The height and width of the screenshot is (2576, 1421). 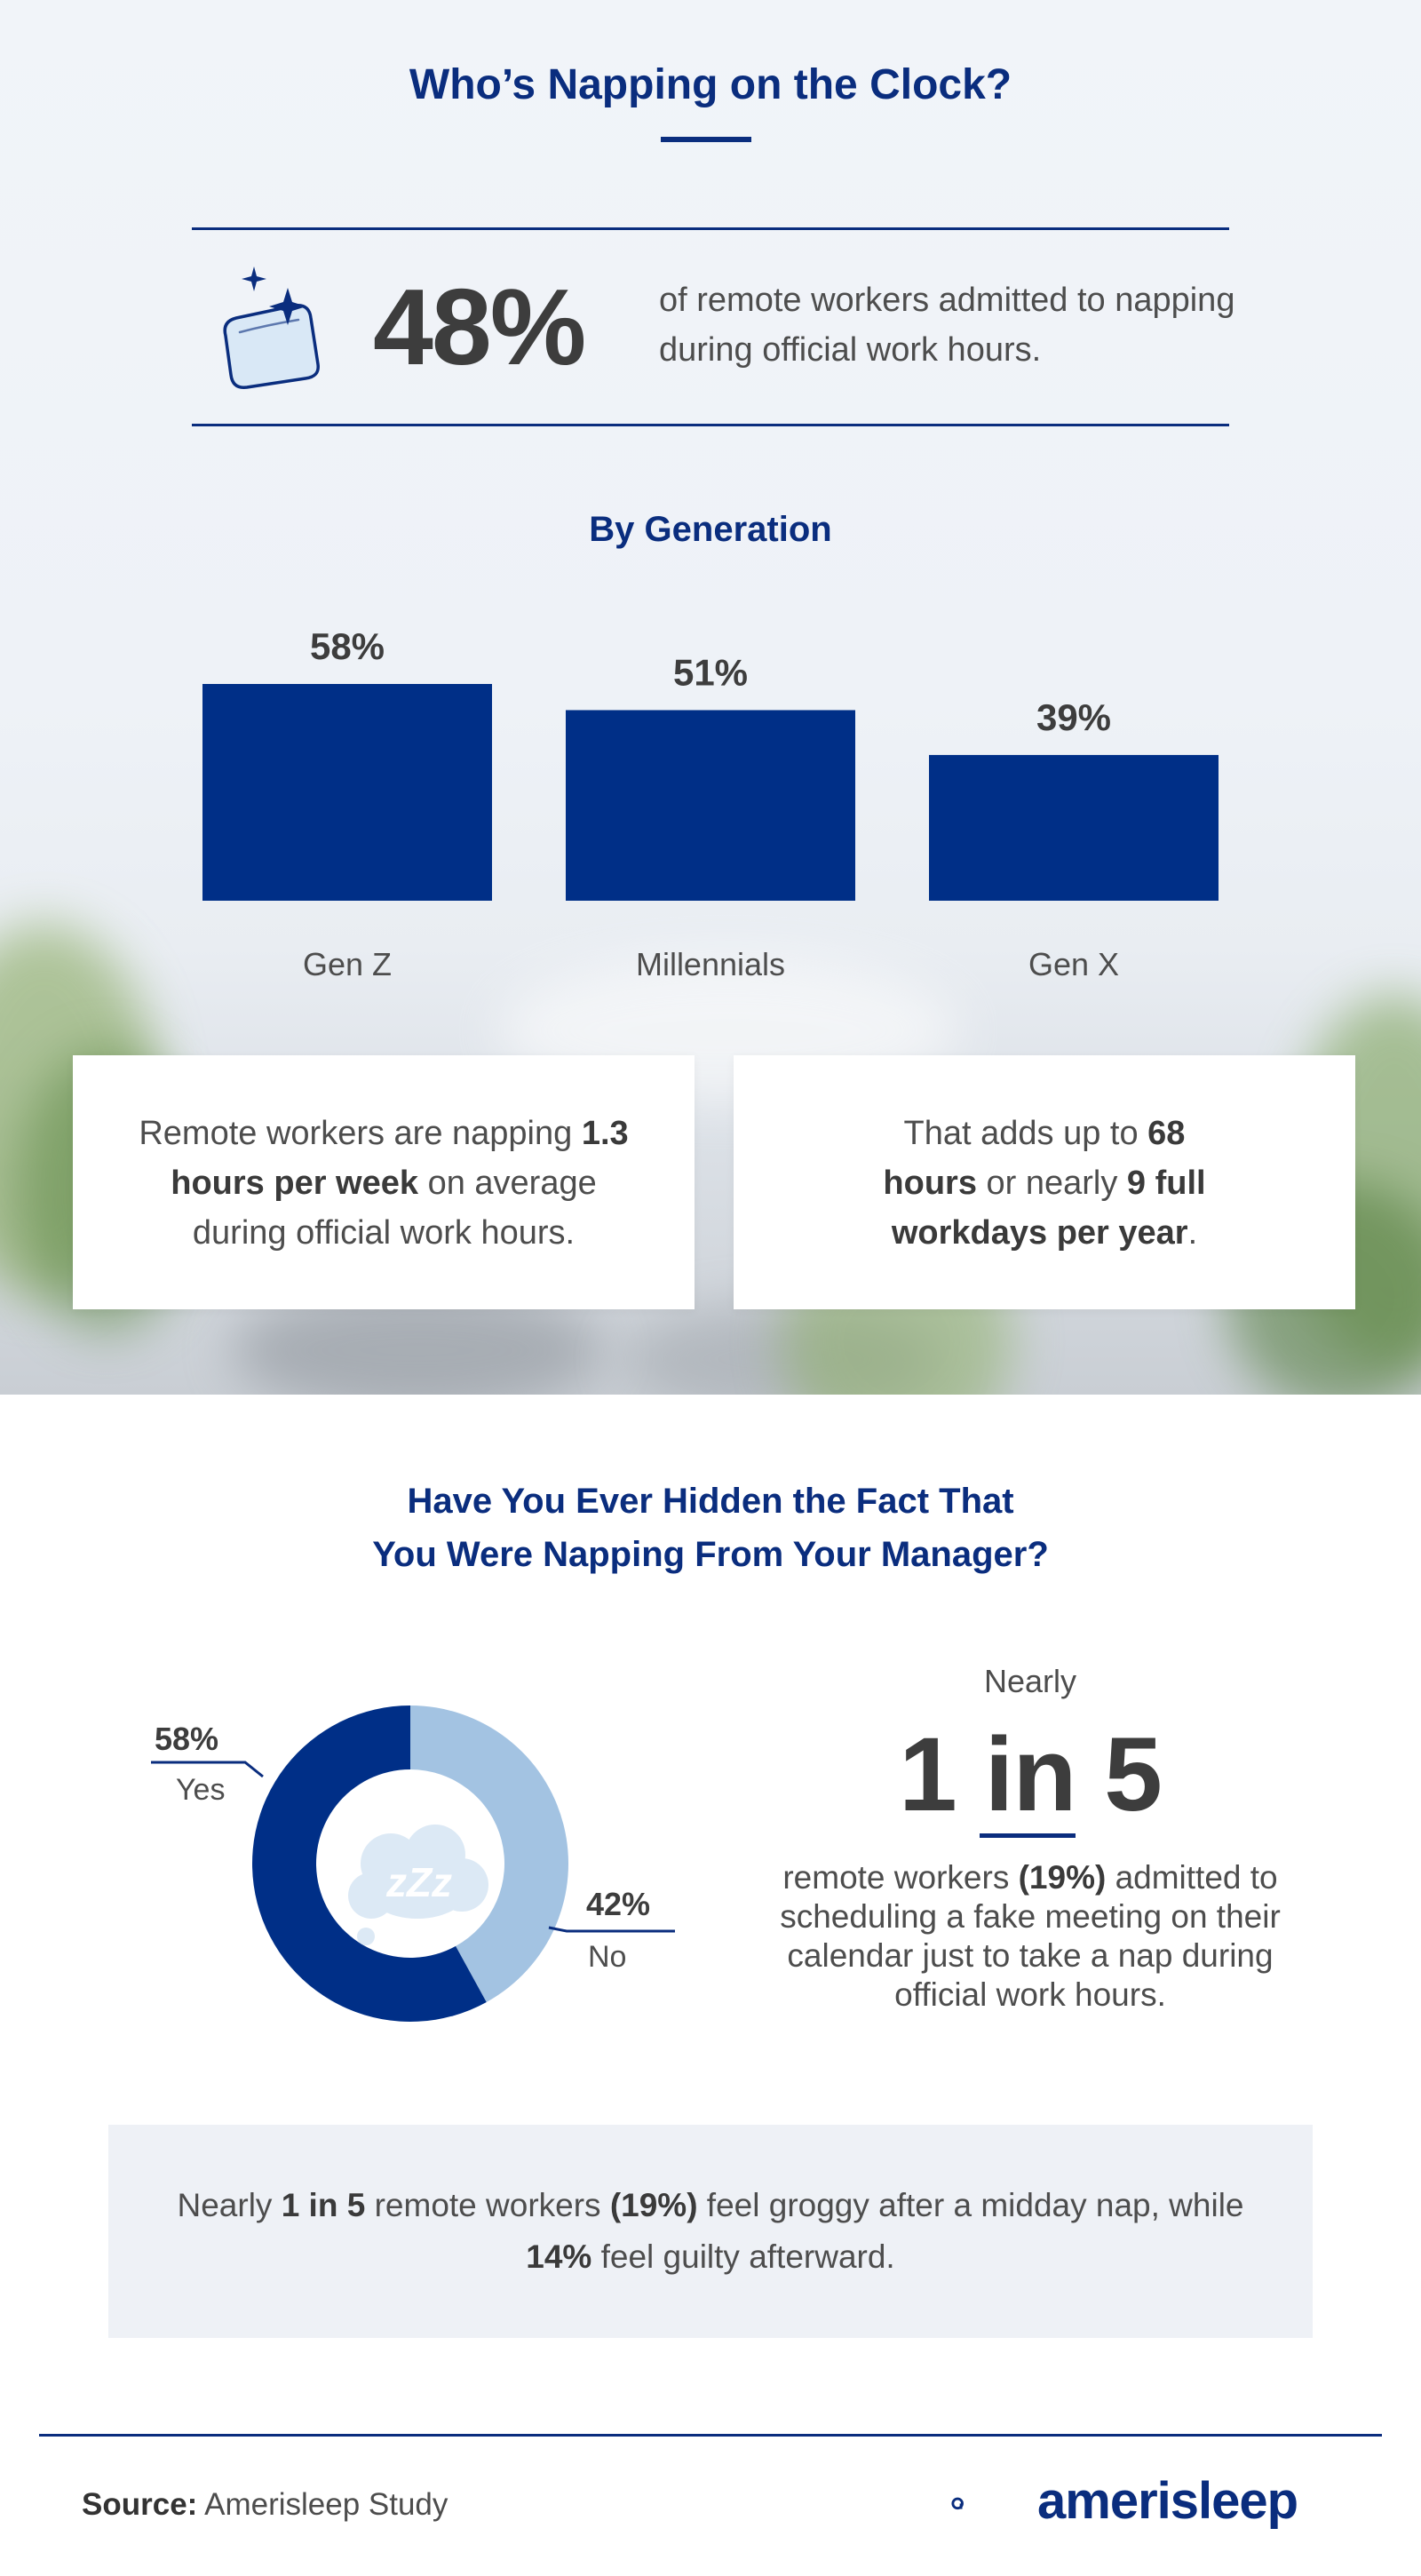 I want to click on note-text: feel guilty afterward., so click(x=743, y=2256).